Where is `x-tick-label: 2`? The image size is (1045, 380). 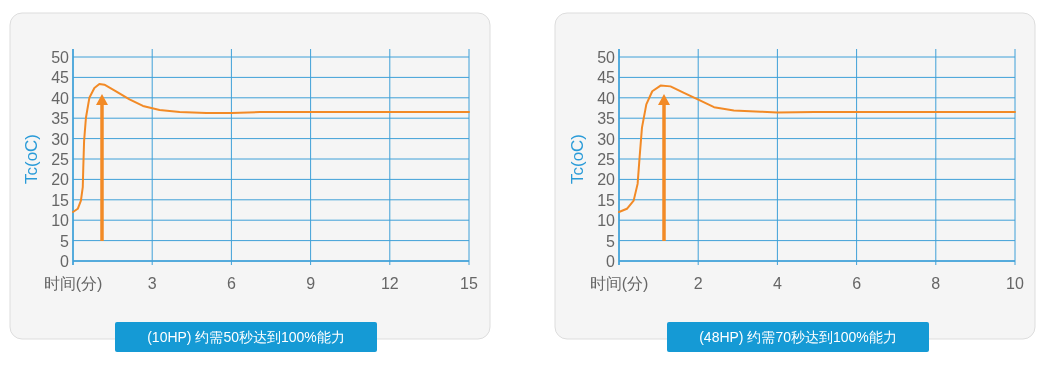
x-tick-label: 2 is located at coordinates (698, 283).